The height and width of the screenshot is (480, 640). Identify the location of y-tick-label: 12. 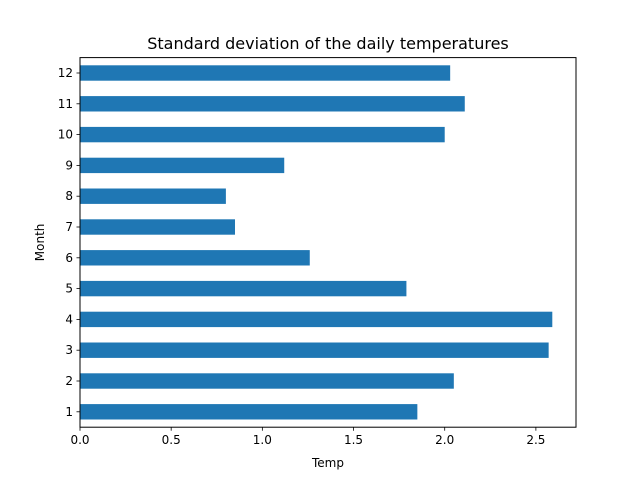
(65, 73).